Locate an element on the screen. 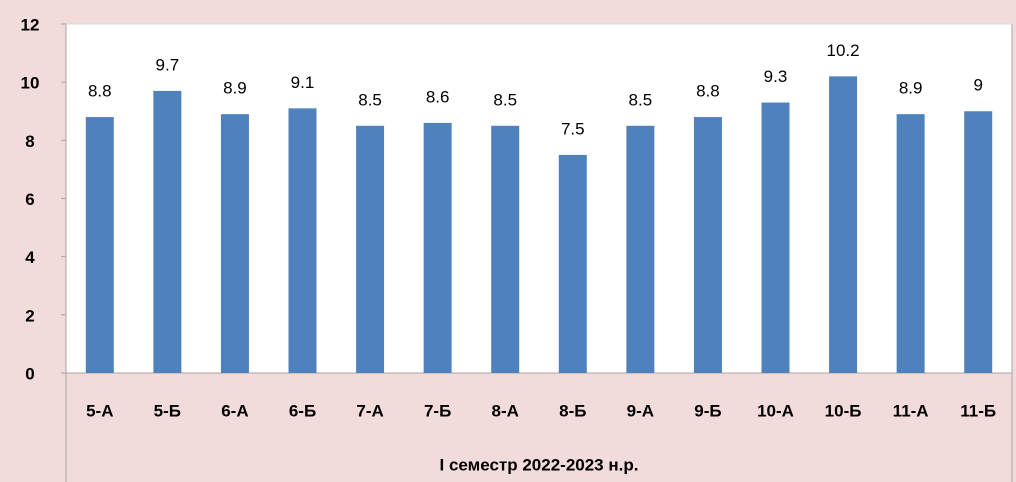 The image size is (1016, 482). x-tick-label: 10-А is located at coordinates (775, 410).